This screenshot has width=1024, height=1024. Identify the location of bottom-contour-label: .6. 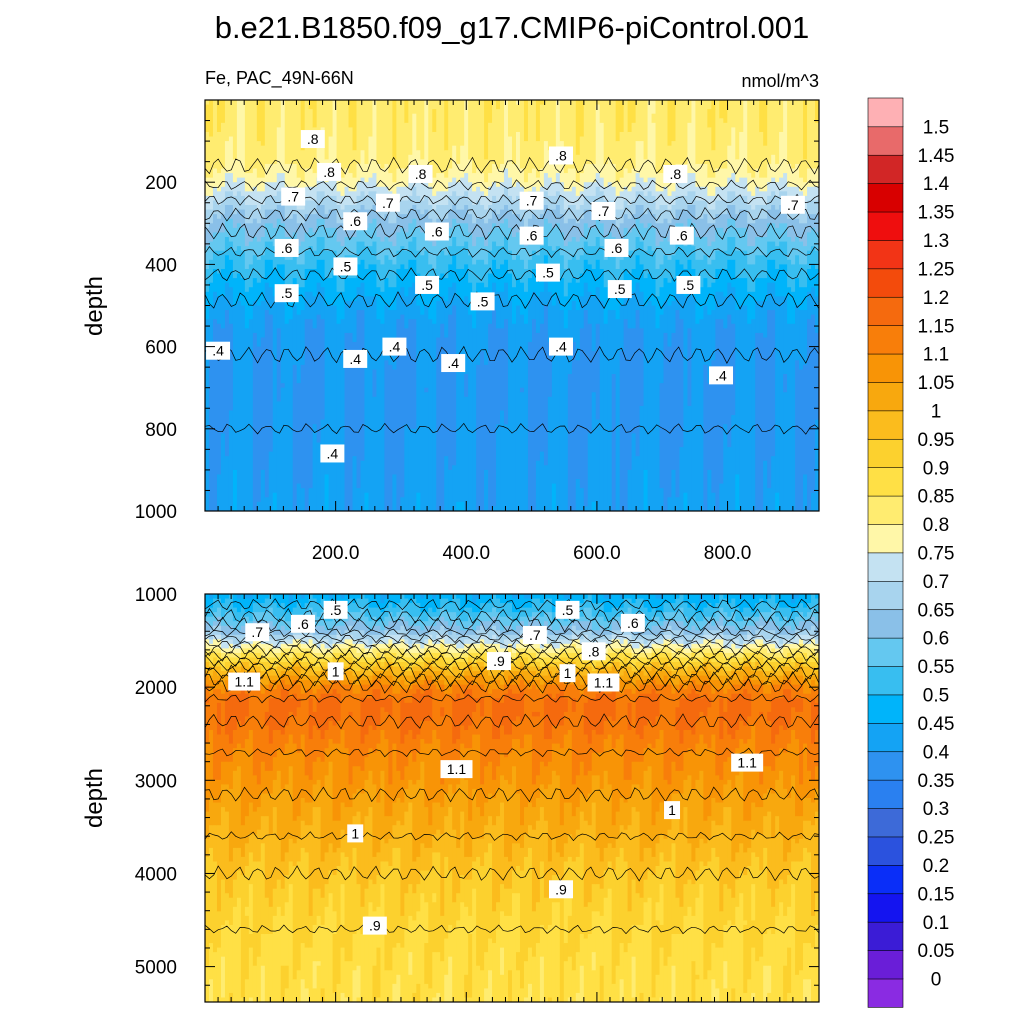
(302, 623).